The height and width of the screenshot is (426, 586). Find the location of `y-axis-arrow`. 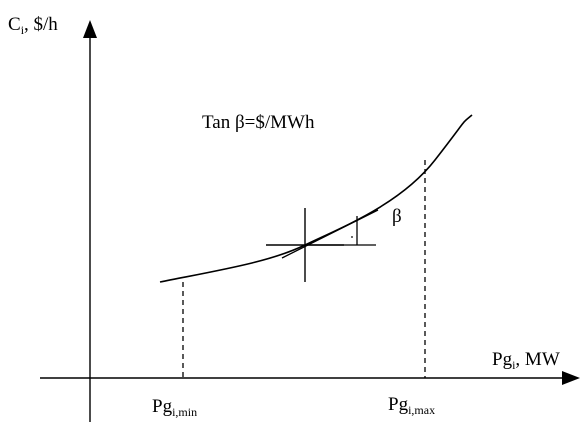

y-axis-arrow is located at coordinates (90, 29).